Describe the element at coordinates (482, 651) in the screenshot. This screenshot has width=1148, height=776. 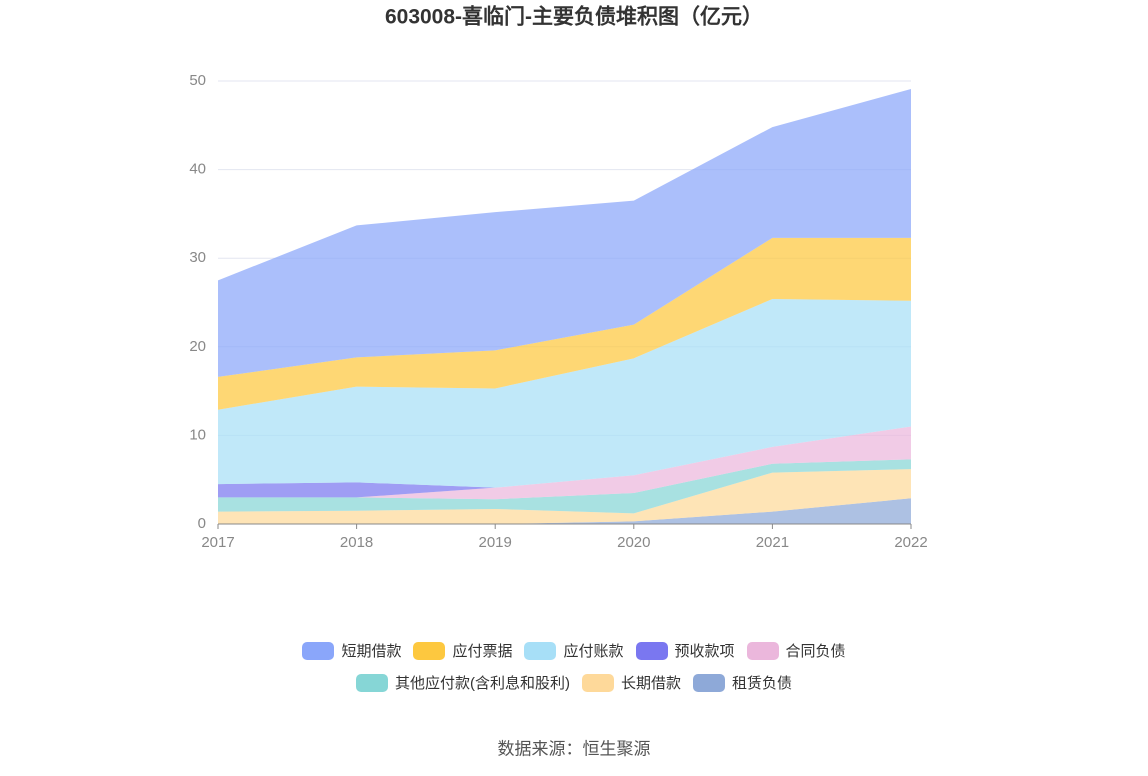
I see `legend-label: 应付票据` at that location.